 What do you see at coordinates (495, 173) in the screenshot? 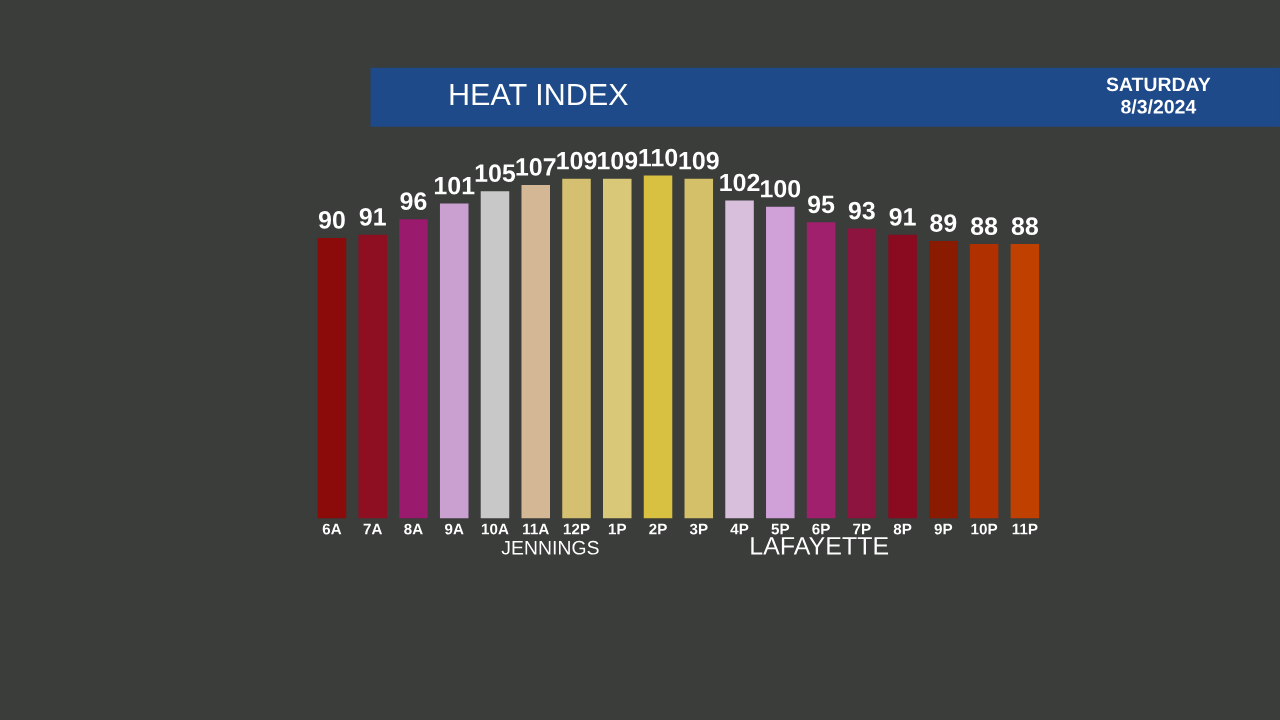
I see `data-label: 105` at bounding box center [495, 173].